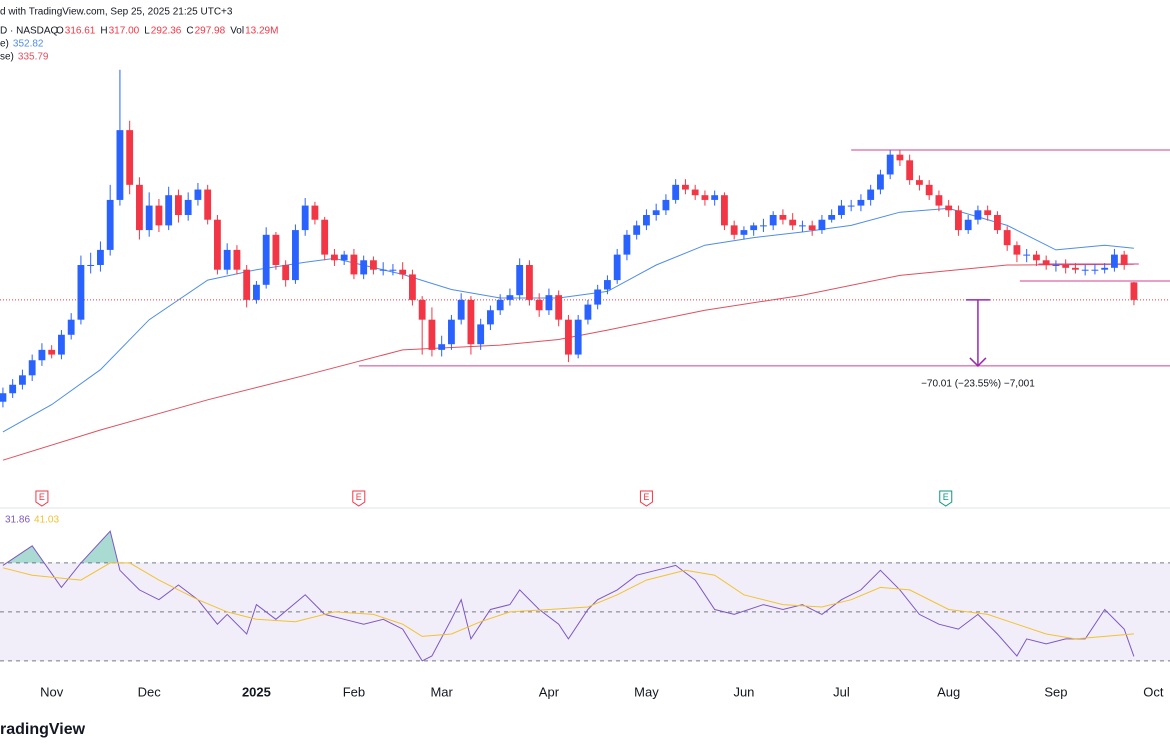  Describe the element at coordinates (646, 691) in the screenshot. I see `x-tick-label: May` at that location.